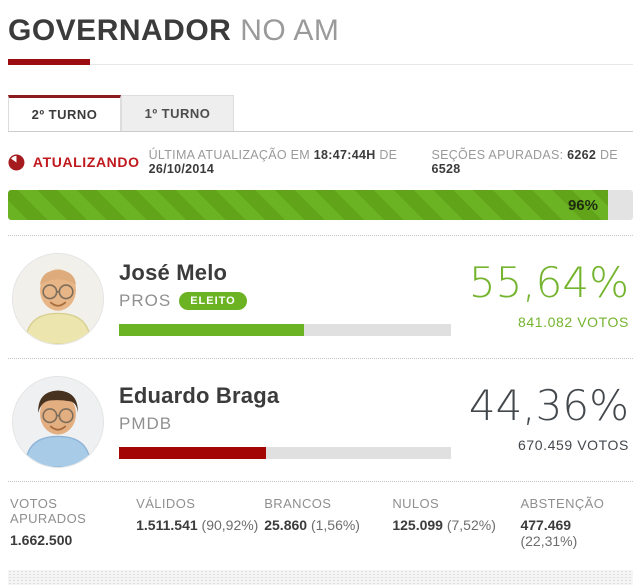 The width and height of the screenshot is (641, 585). I want to click on elected-badge: ELEITO, so click(213, 301).